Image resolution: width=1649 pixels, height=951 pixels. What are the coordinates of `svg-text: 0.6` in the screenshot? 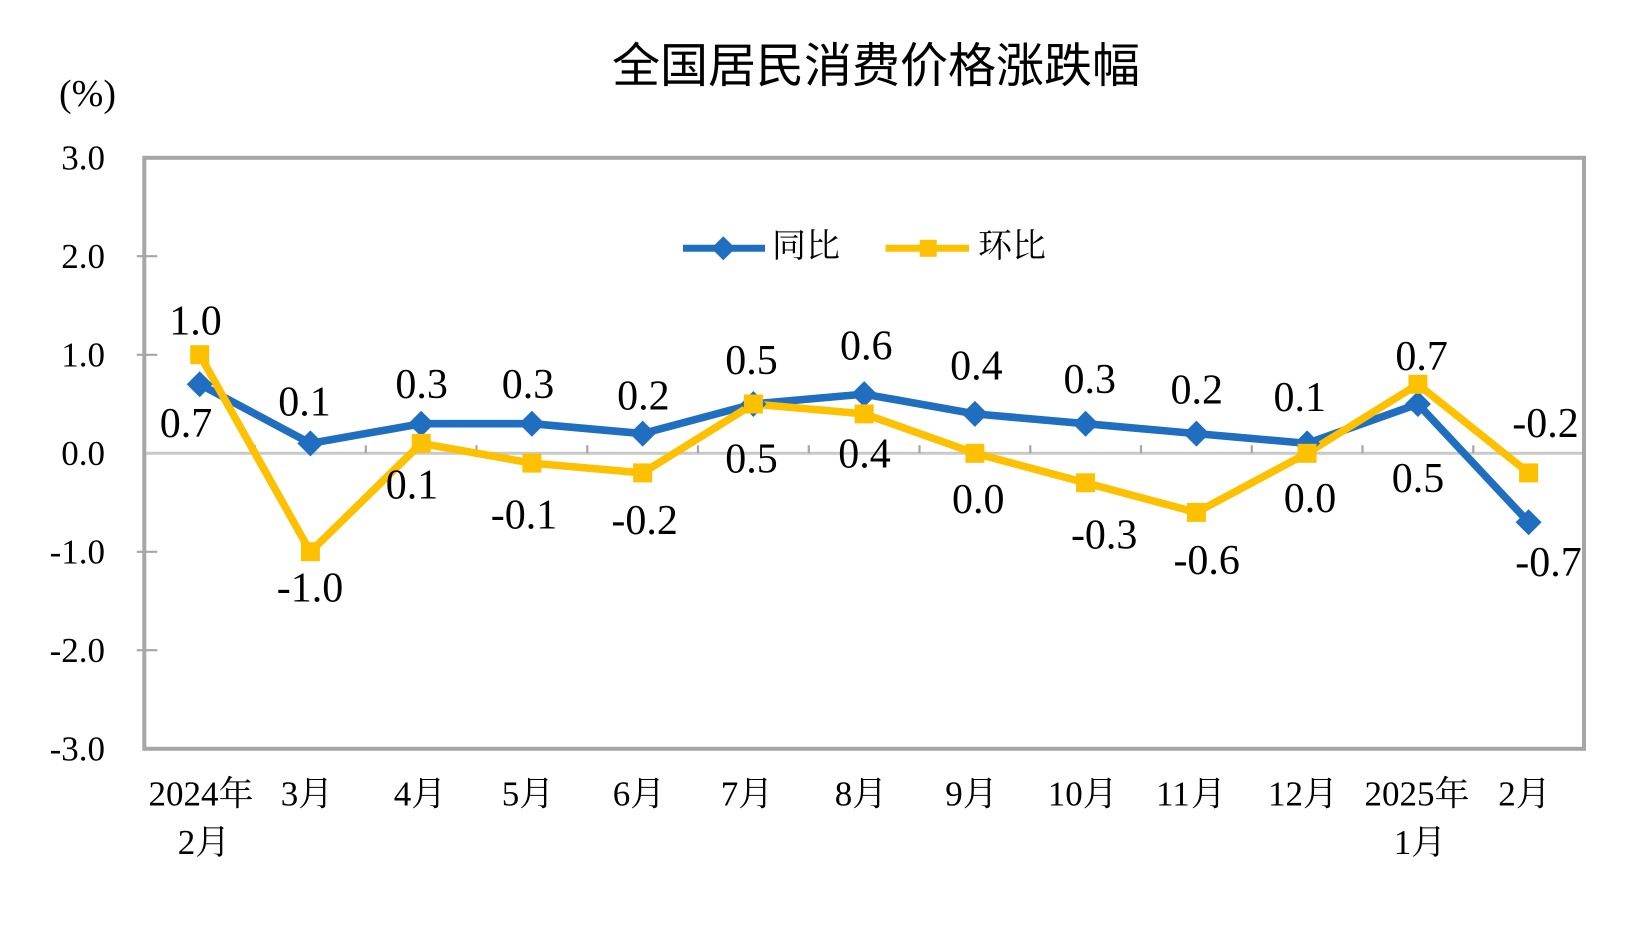 It's located at (866, 346).